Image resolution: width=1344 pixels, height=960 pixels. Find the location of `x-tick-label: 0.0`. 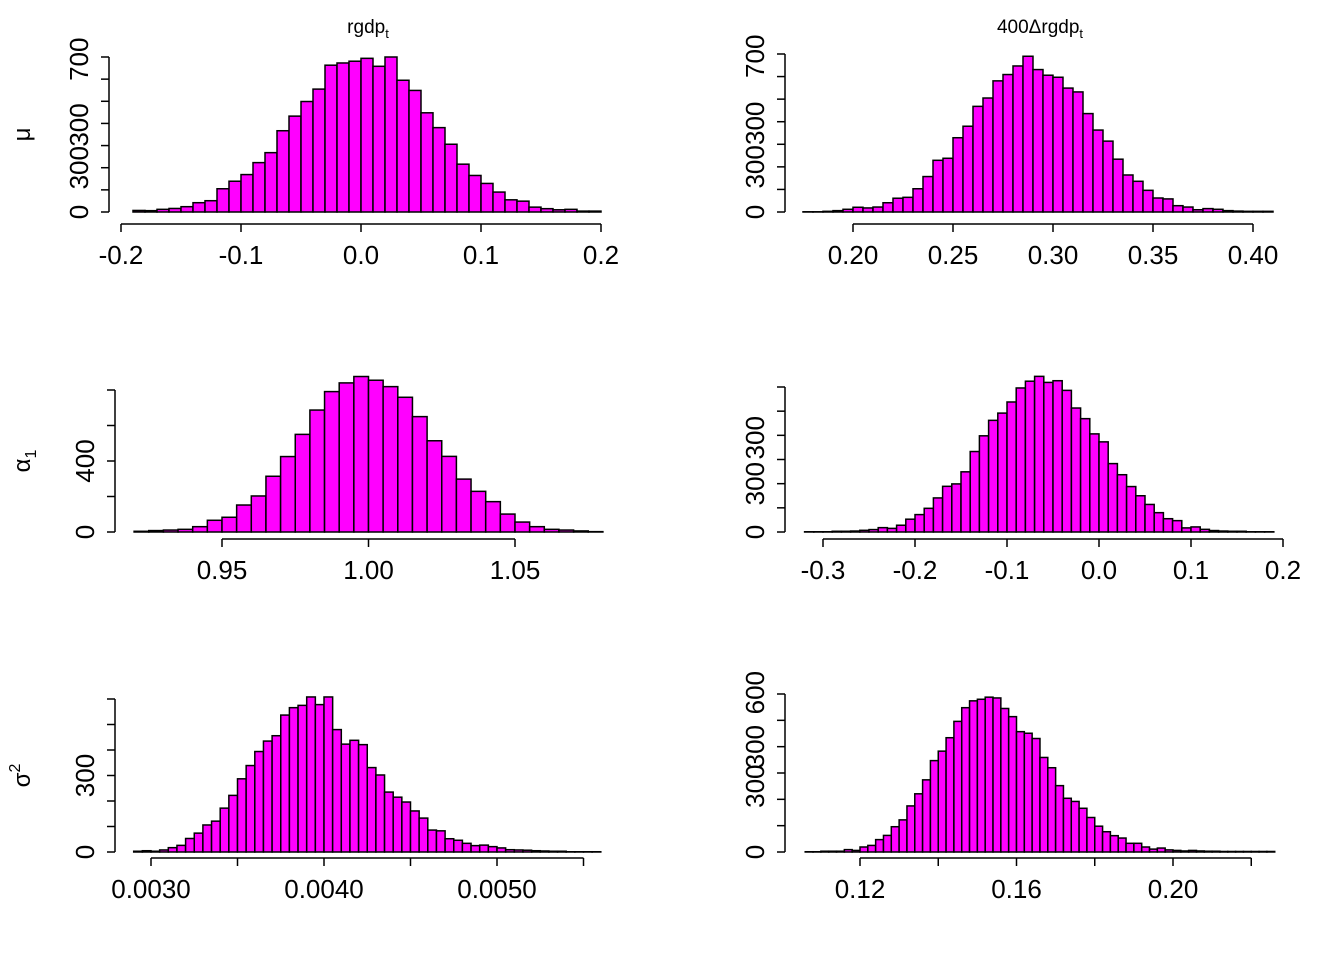

x-tick-label: 0.0 is located at coordinates (1099, 570).